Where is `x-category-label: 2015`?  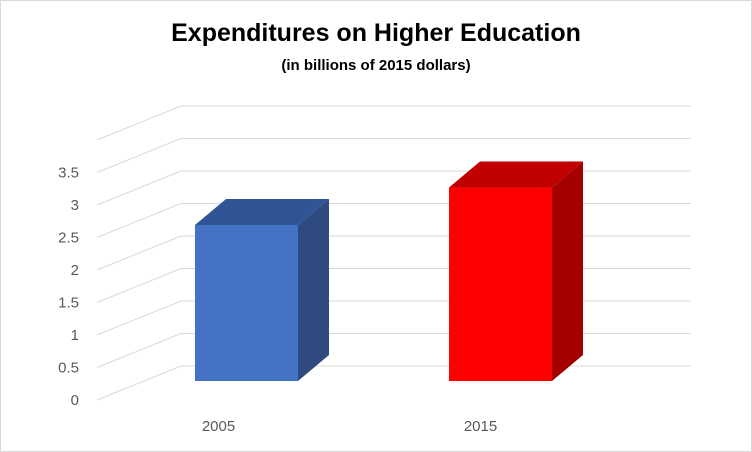
x-category-label: 2015 is located at coordinates (480, 426).